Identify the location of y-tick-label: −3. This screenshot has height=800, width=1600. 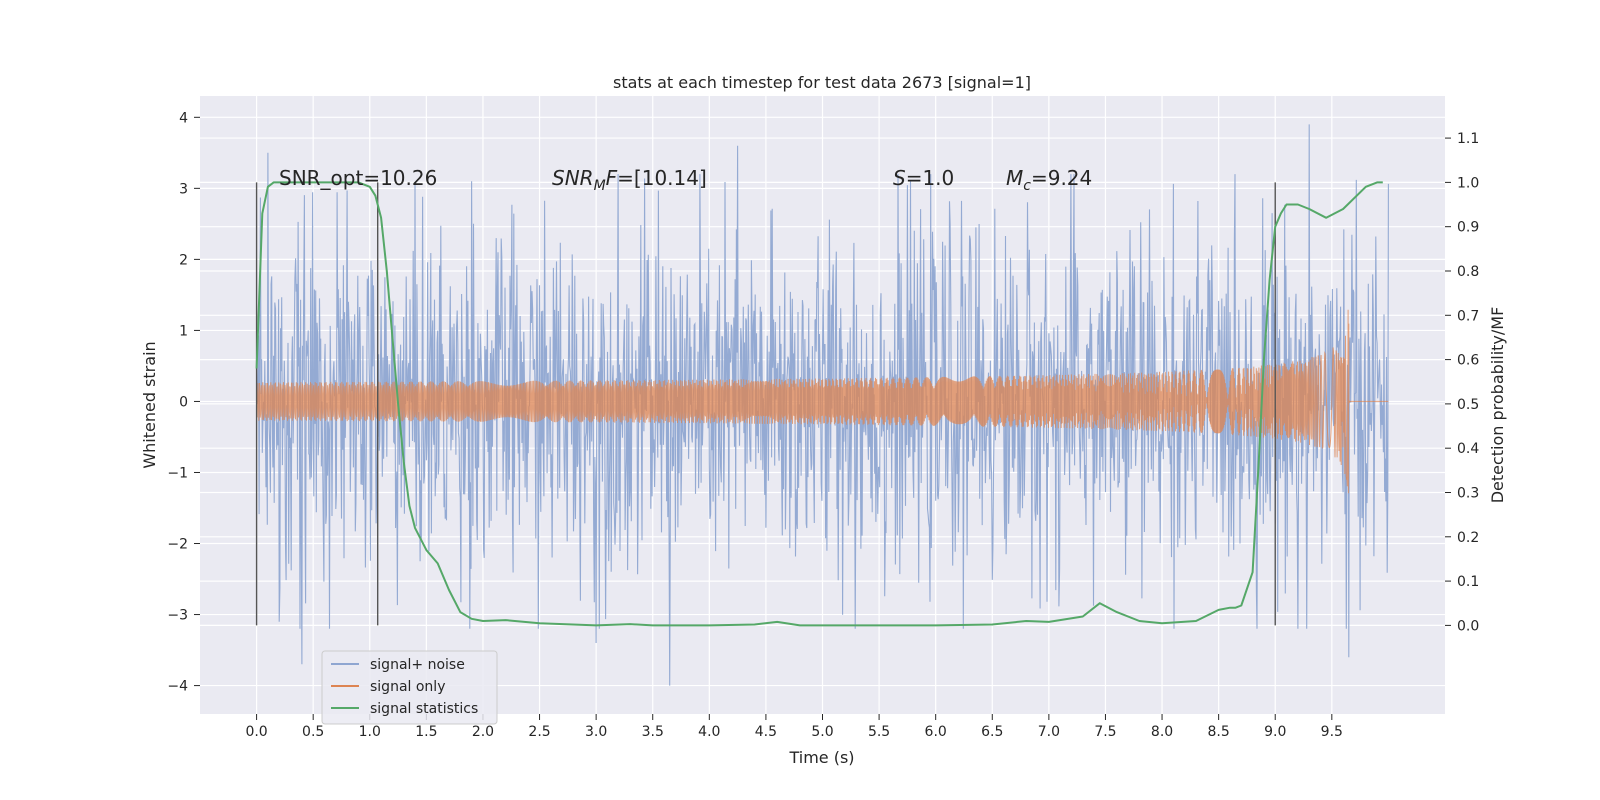
(177, 616).